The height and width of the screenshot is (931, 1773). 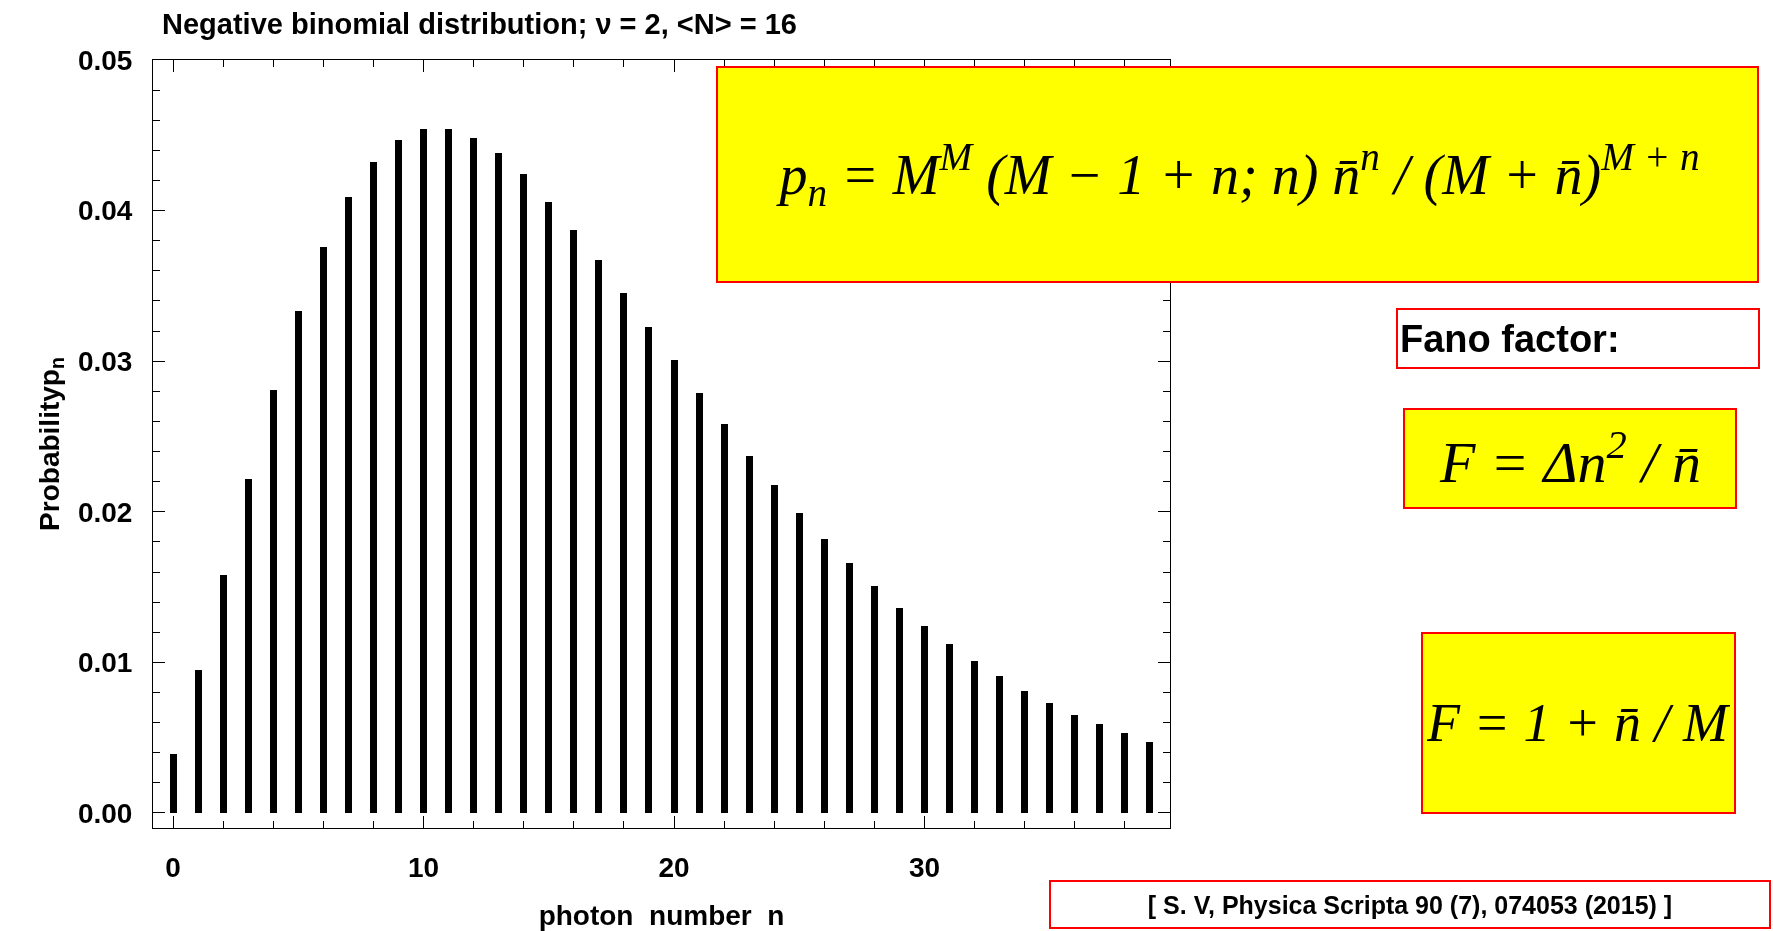 I want to click on x-tick-label: 20, so click(x=674, y=867).